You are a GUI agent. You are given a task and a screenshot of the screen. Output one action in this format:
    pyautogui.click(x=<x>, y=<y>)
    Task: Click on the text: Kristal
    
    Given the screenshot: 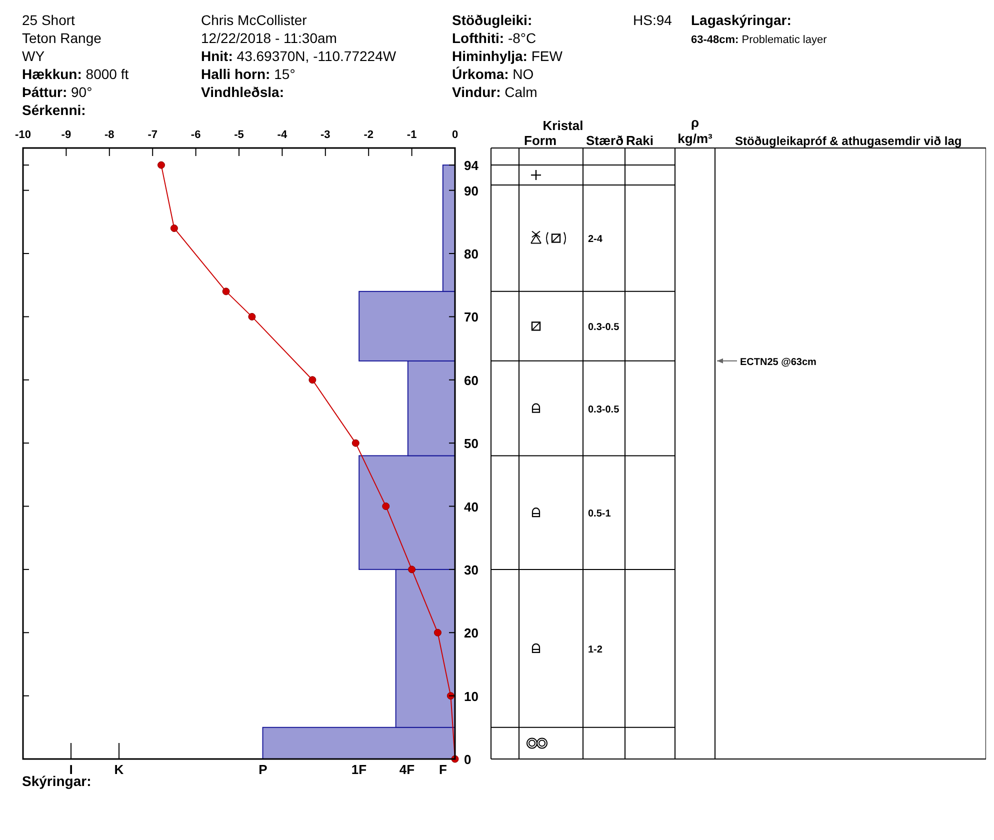 What is the action you would take?
    pyautogui.click(x=563, y=125)
    